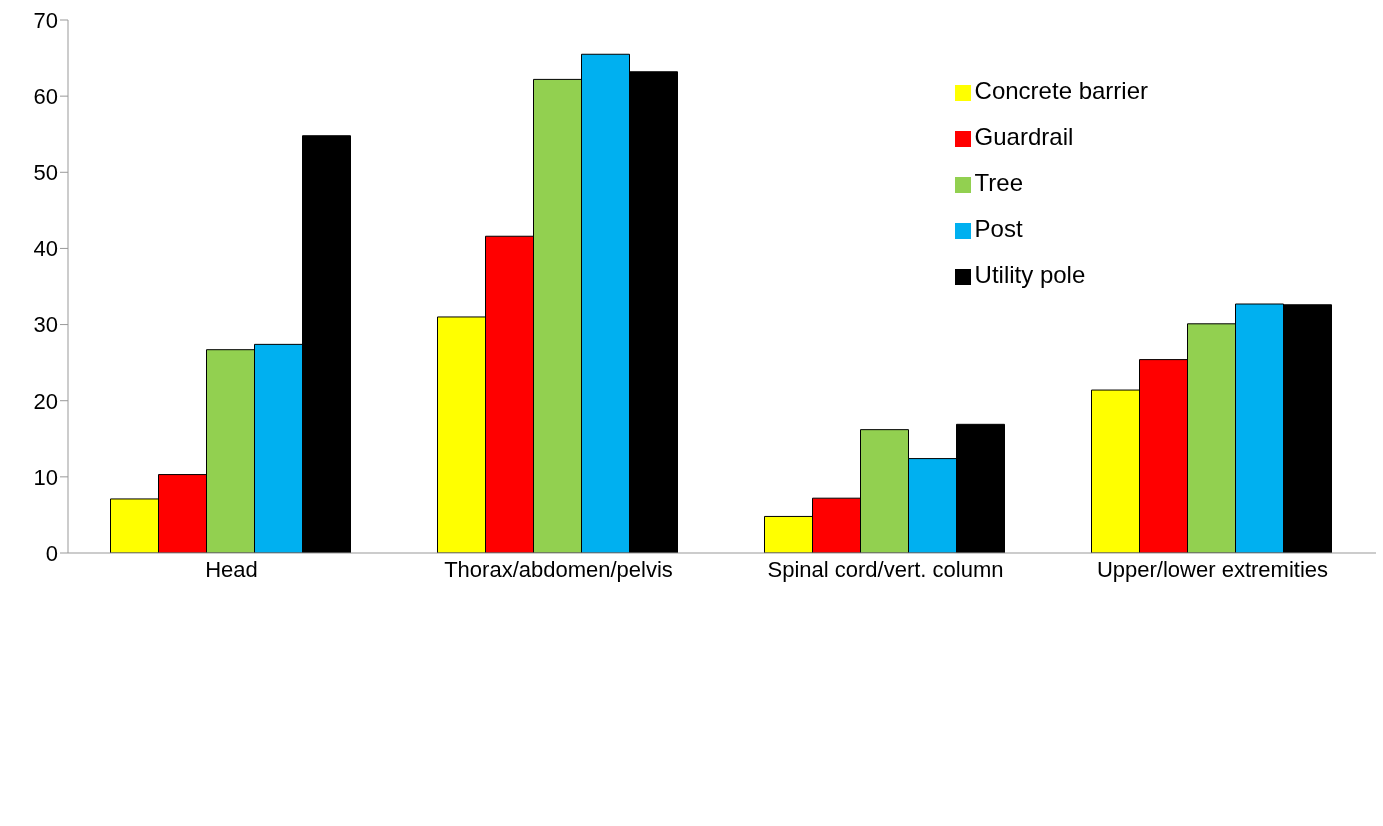 The height and width of the screenshot is (826, 1383). Describe the element at coordinates (51, 553) in the screenshot. I see `y-tick-label: 0` at that location.